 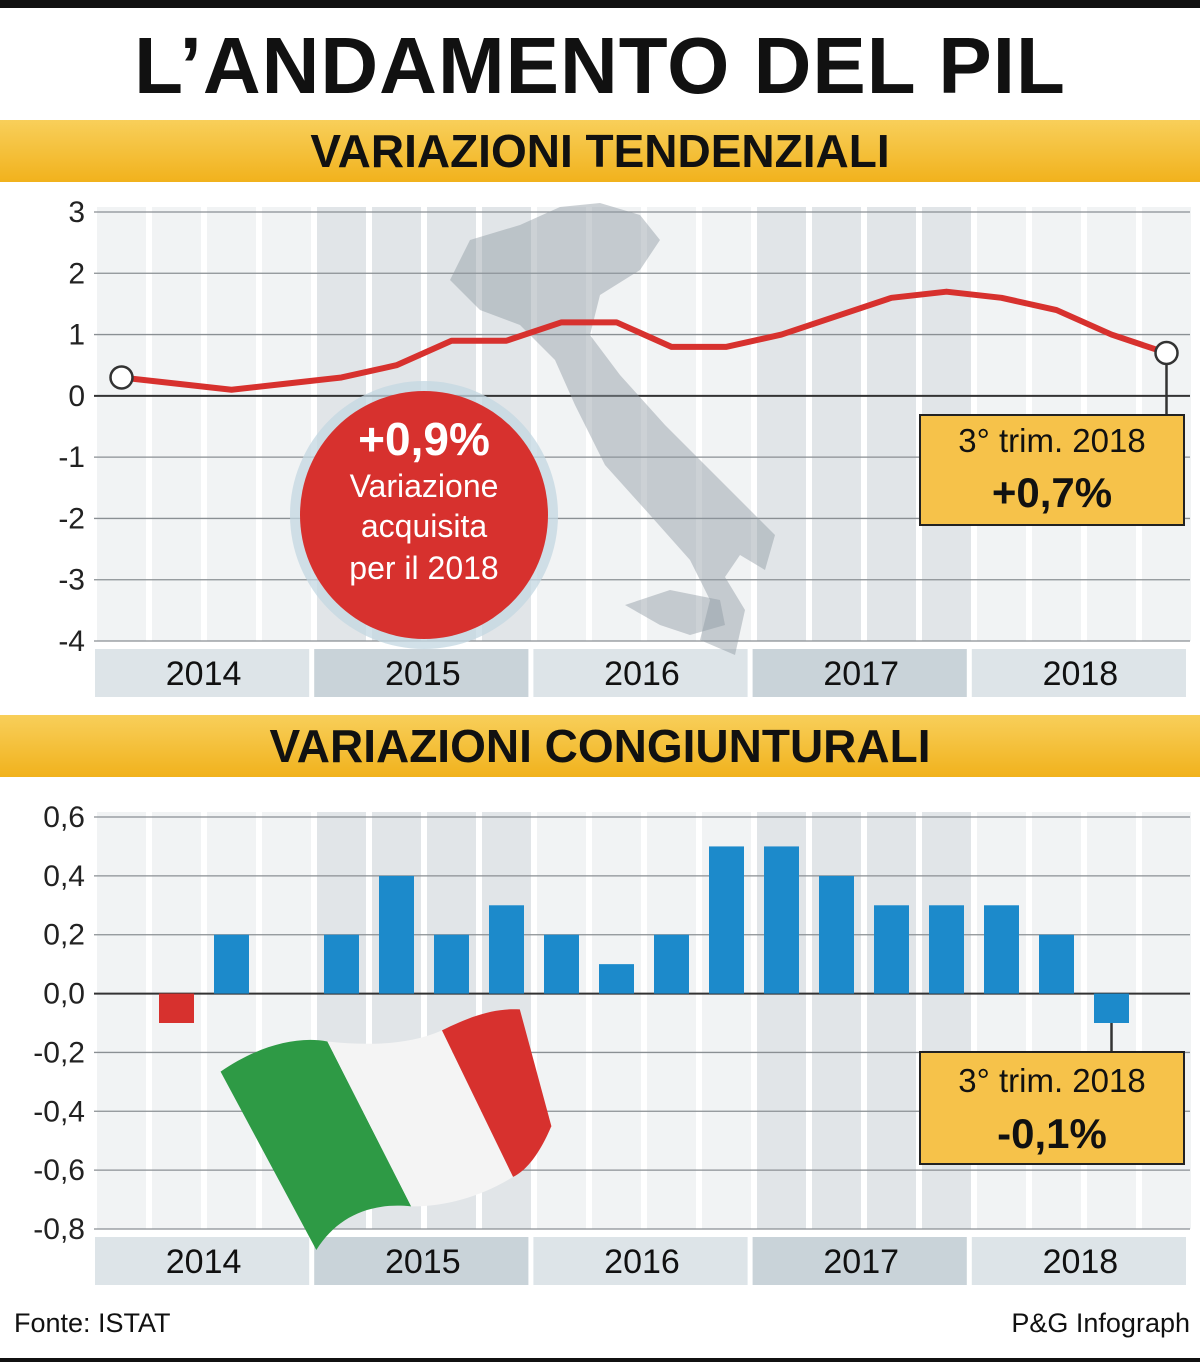 I want to click on bottom-rule, so click(x=600, y=1360).